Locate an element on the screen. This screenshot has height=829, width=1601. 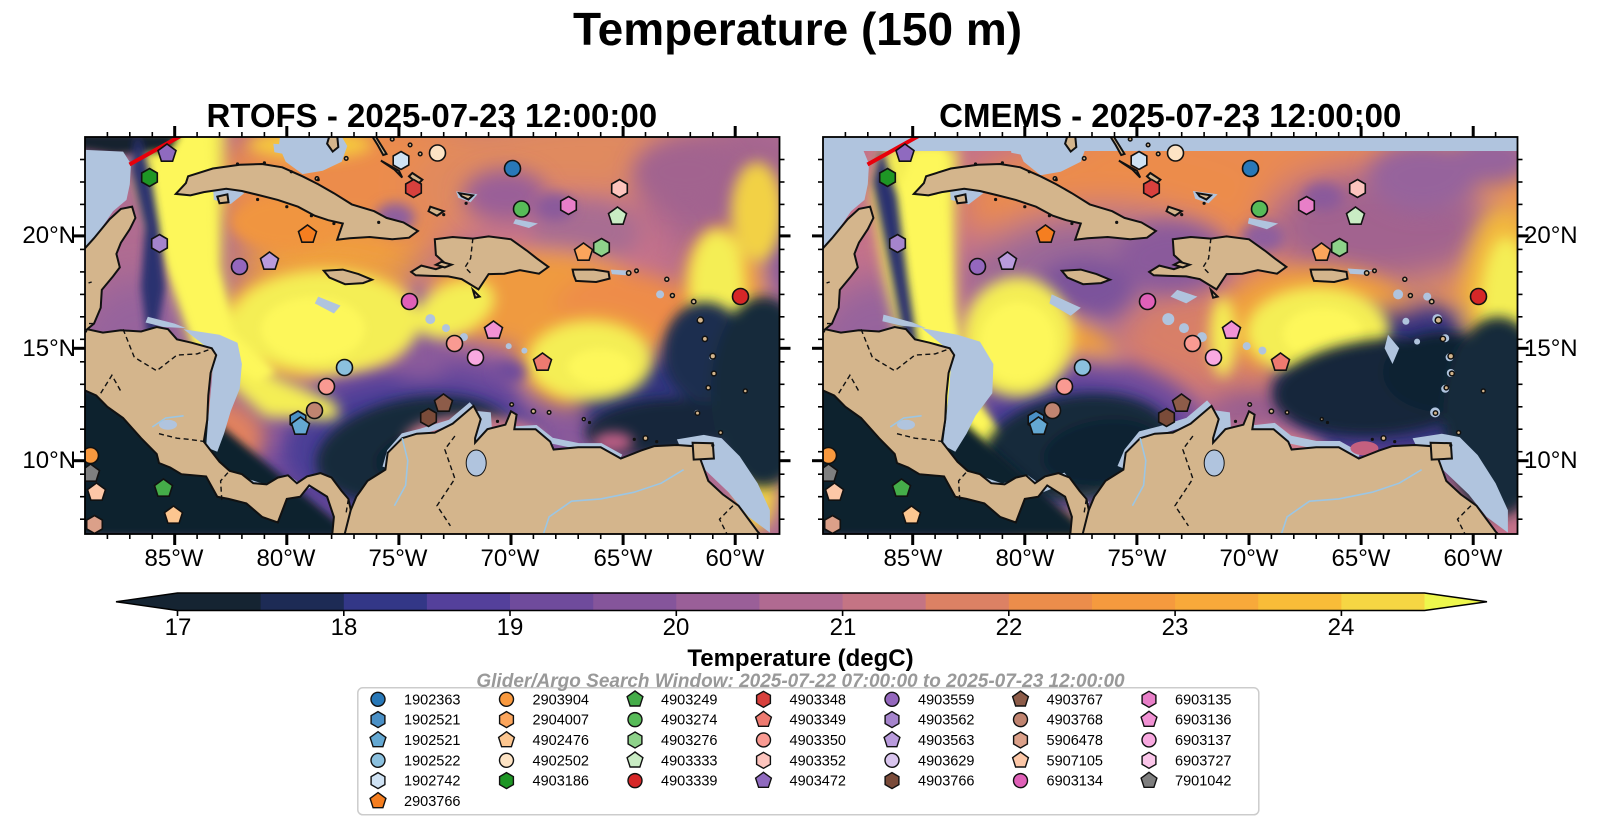
svg-text: 5906478 is located at coordinates (1075, 741).